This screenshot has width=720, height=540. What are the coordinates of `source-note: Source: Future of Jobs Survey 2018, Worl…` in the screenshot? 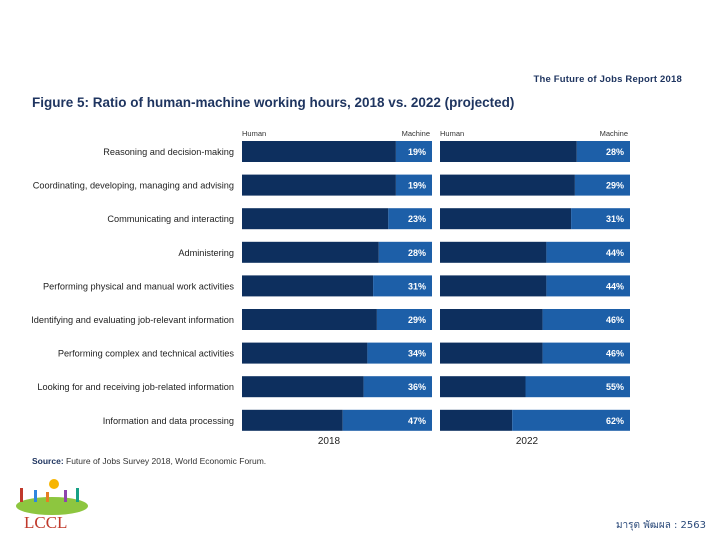 It's located at (149, 461).